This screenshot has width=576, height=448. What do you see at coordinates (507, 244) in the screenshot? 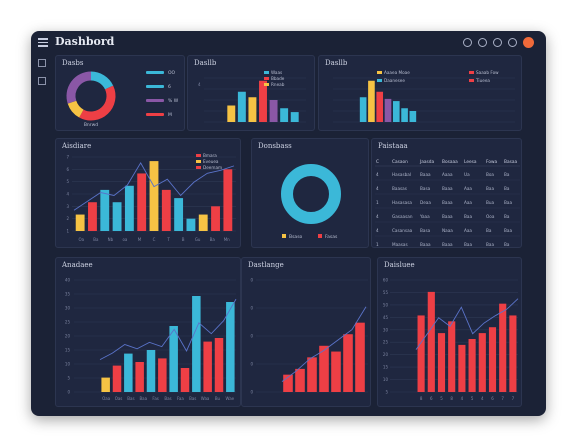
I see `table-cell: Ba` at bounding box center [507, 244].